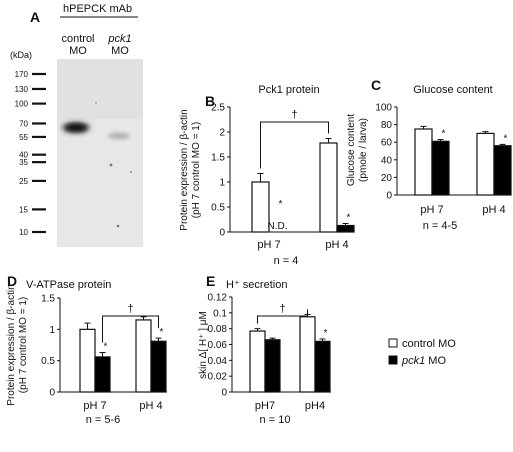  Describe the element at coordinates (387, 125) in the screenshot. I see `y-tick-label: 80` at that location.